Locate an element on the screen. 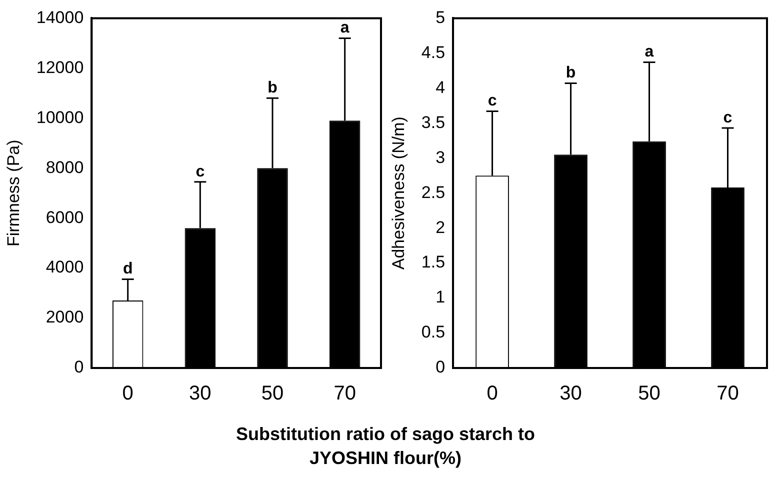 The height and width of the screenshot is (495, 771). y-tick-label: 14000 is located at coordinates (60, 17).